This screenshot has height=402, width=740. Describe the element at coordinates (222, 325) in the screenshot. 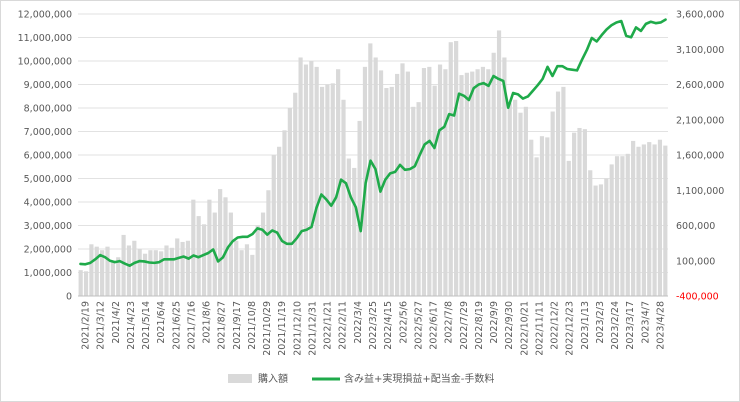

I see `x-tick-label: 2021/8/27` at that location.